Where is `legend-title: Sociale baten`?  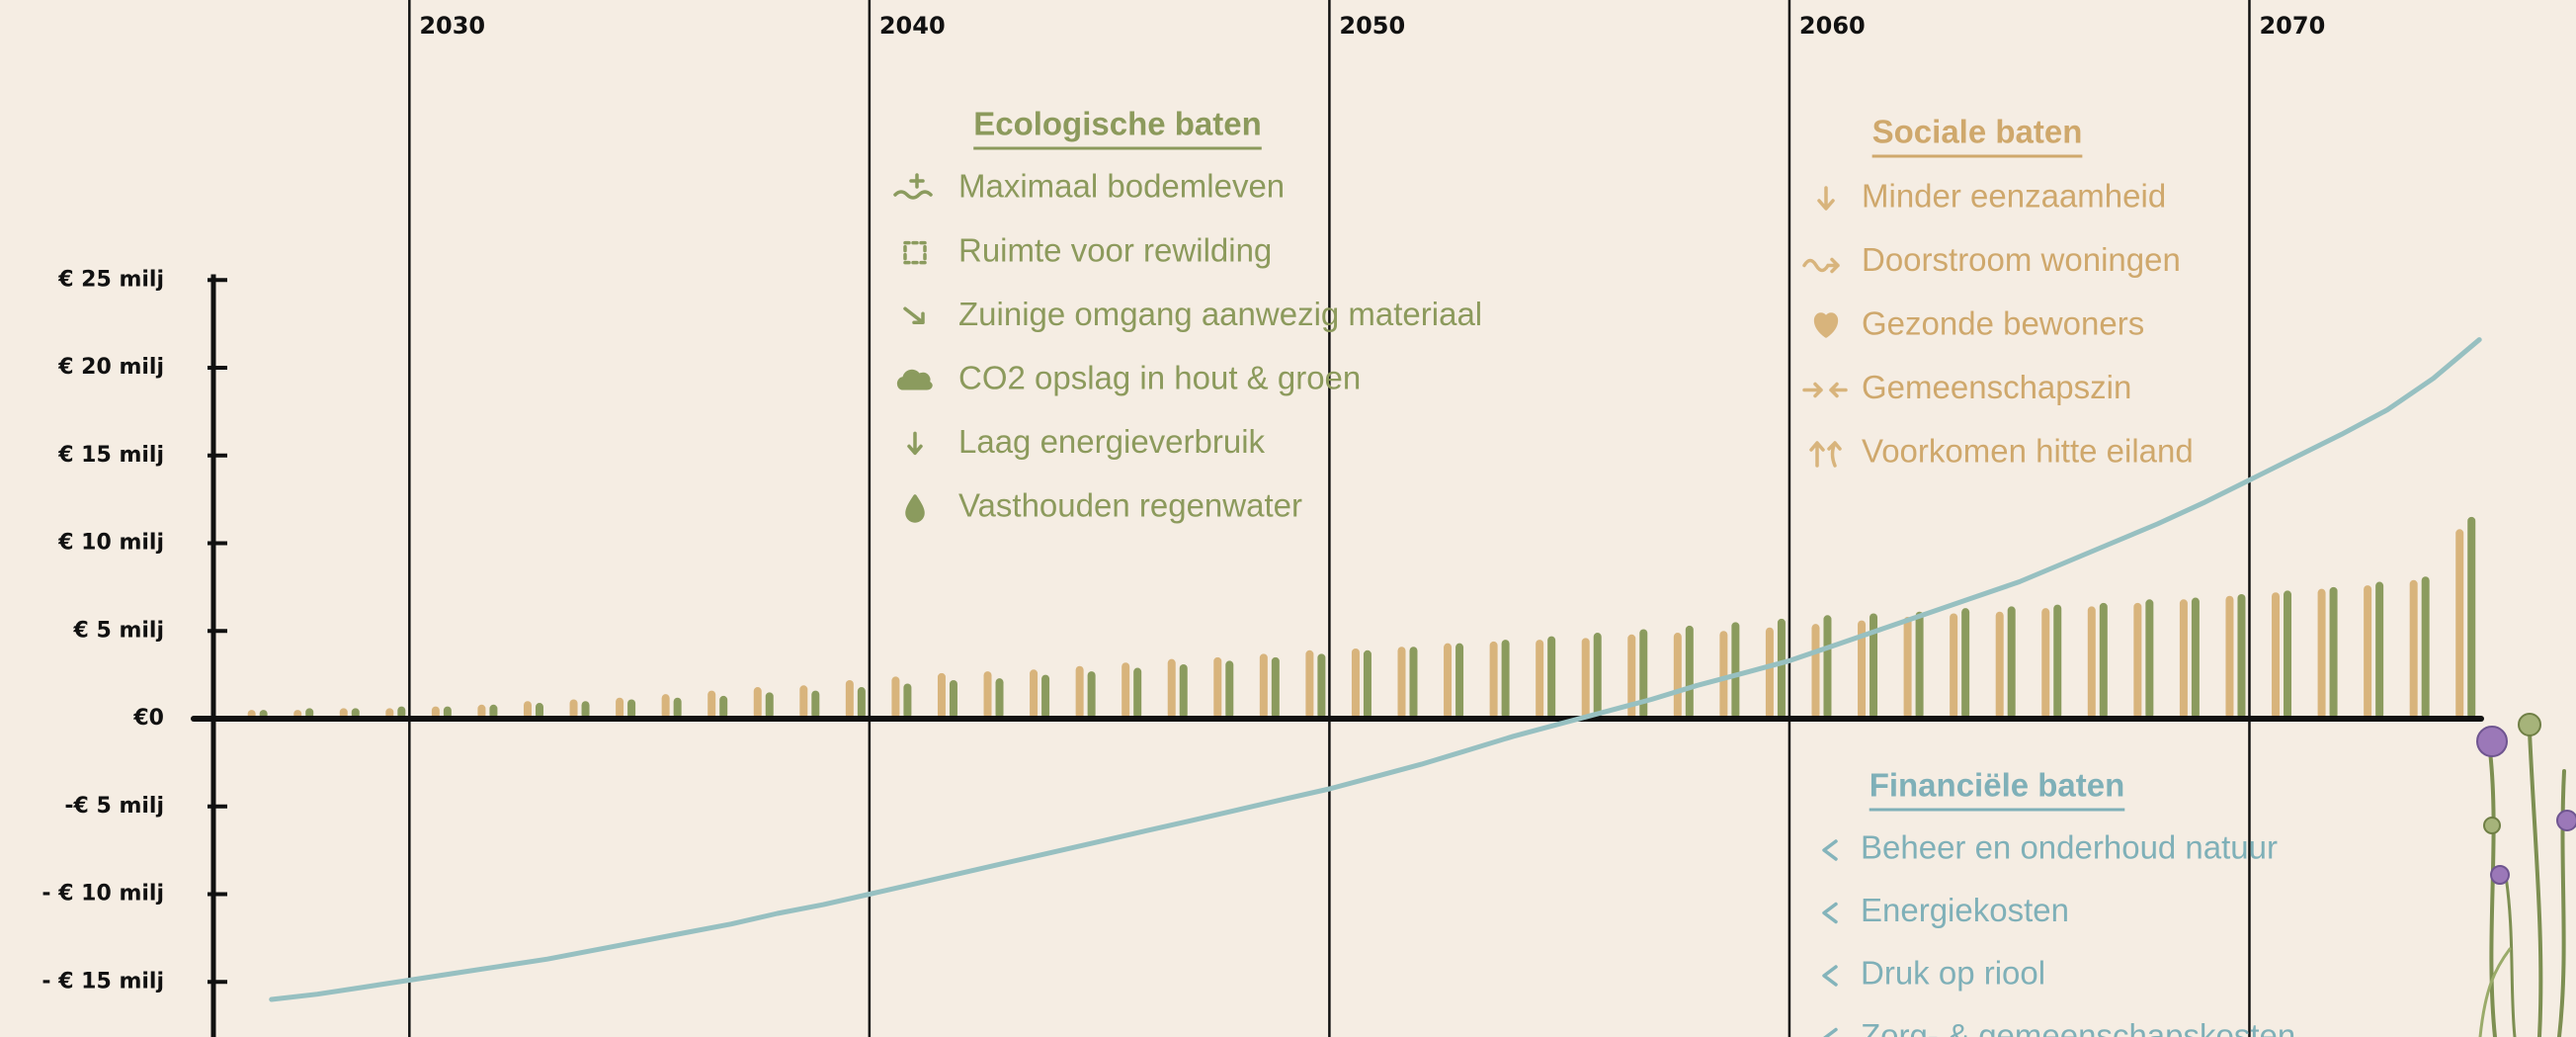
legend-title: Sociale baten is located at coordinates (1977, 132).